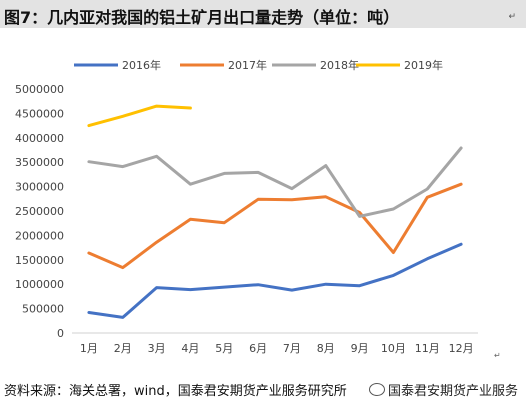 The height and width of the screenshot is (414, 526). What do you see at coordinates (461, 348) in the screenshot?
I see `x-tick-label: 12月` at bounding box center [461, 348].